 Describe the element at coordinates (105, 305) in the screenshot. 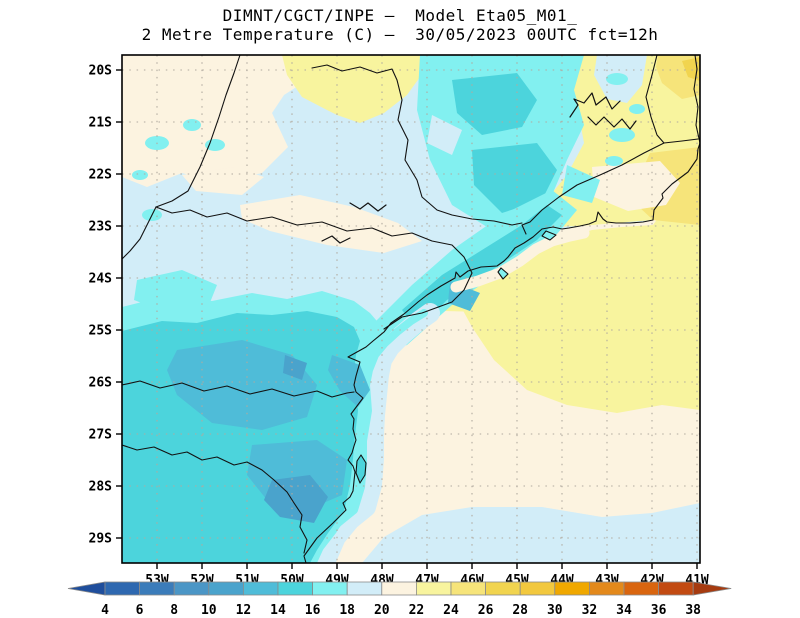

I see `latitude-axis: 20S 21S 22S 23S 24S 25S 26S 27S 28S 29S` at that location.